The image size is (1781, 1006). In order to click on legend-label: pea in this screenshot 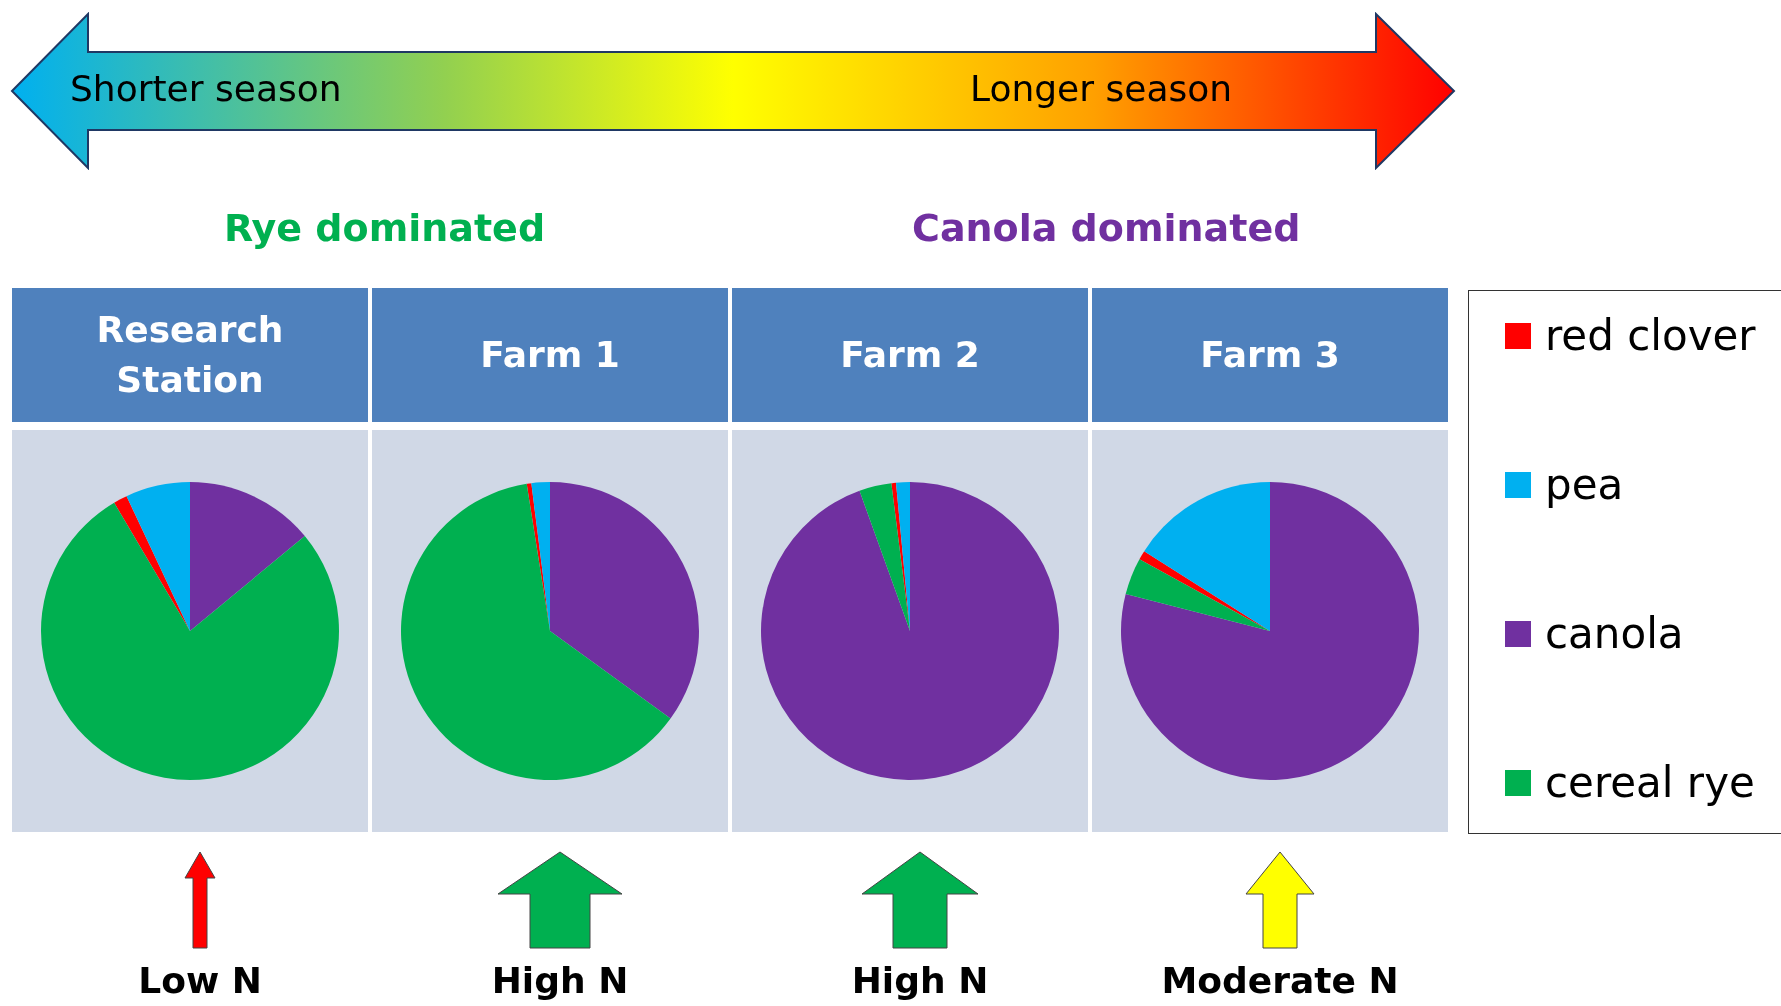, I will do `click(1584, 484)`.